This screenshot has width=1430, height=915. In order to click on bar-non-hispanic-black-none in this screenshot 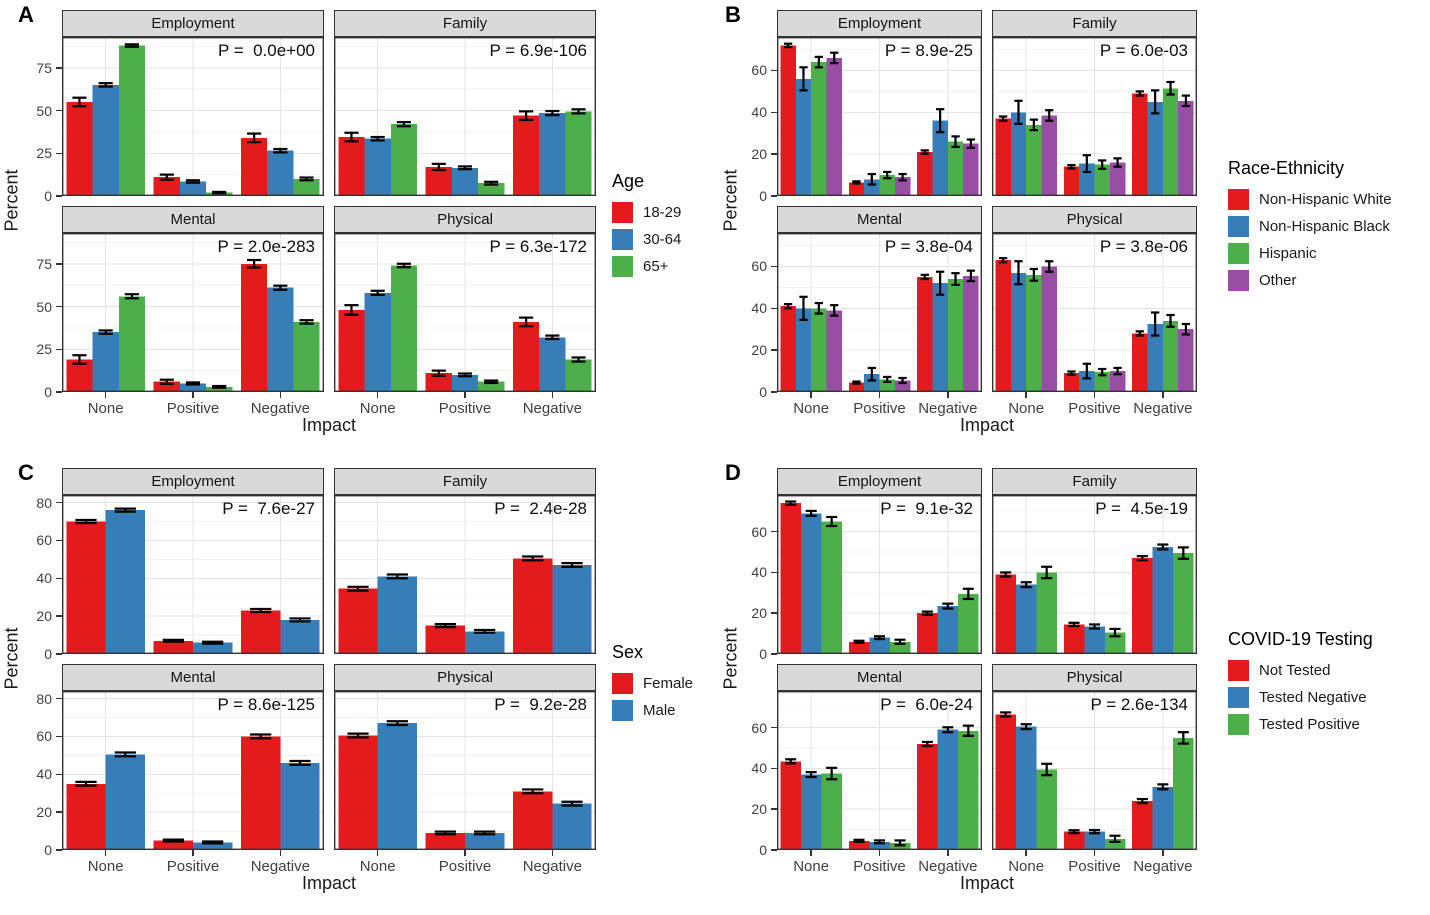, I will do `click(1018, 154)`.